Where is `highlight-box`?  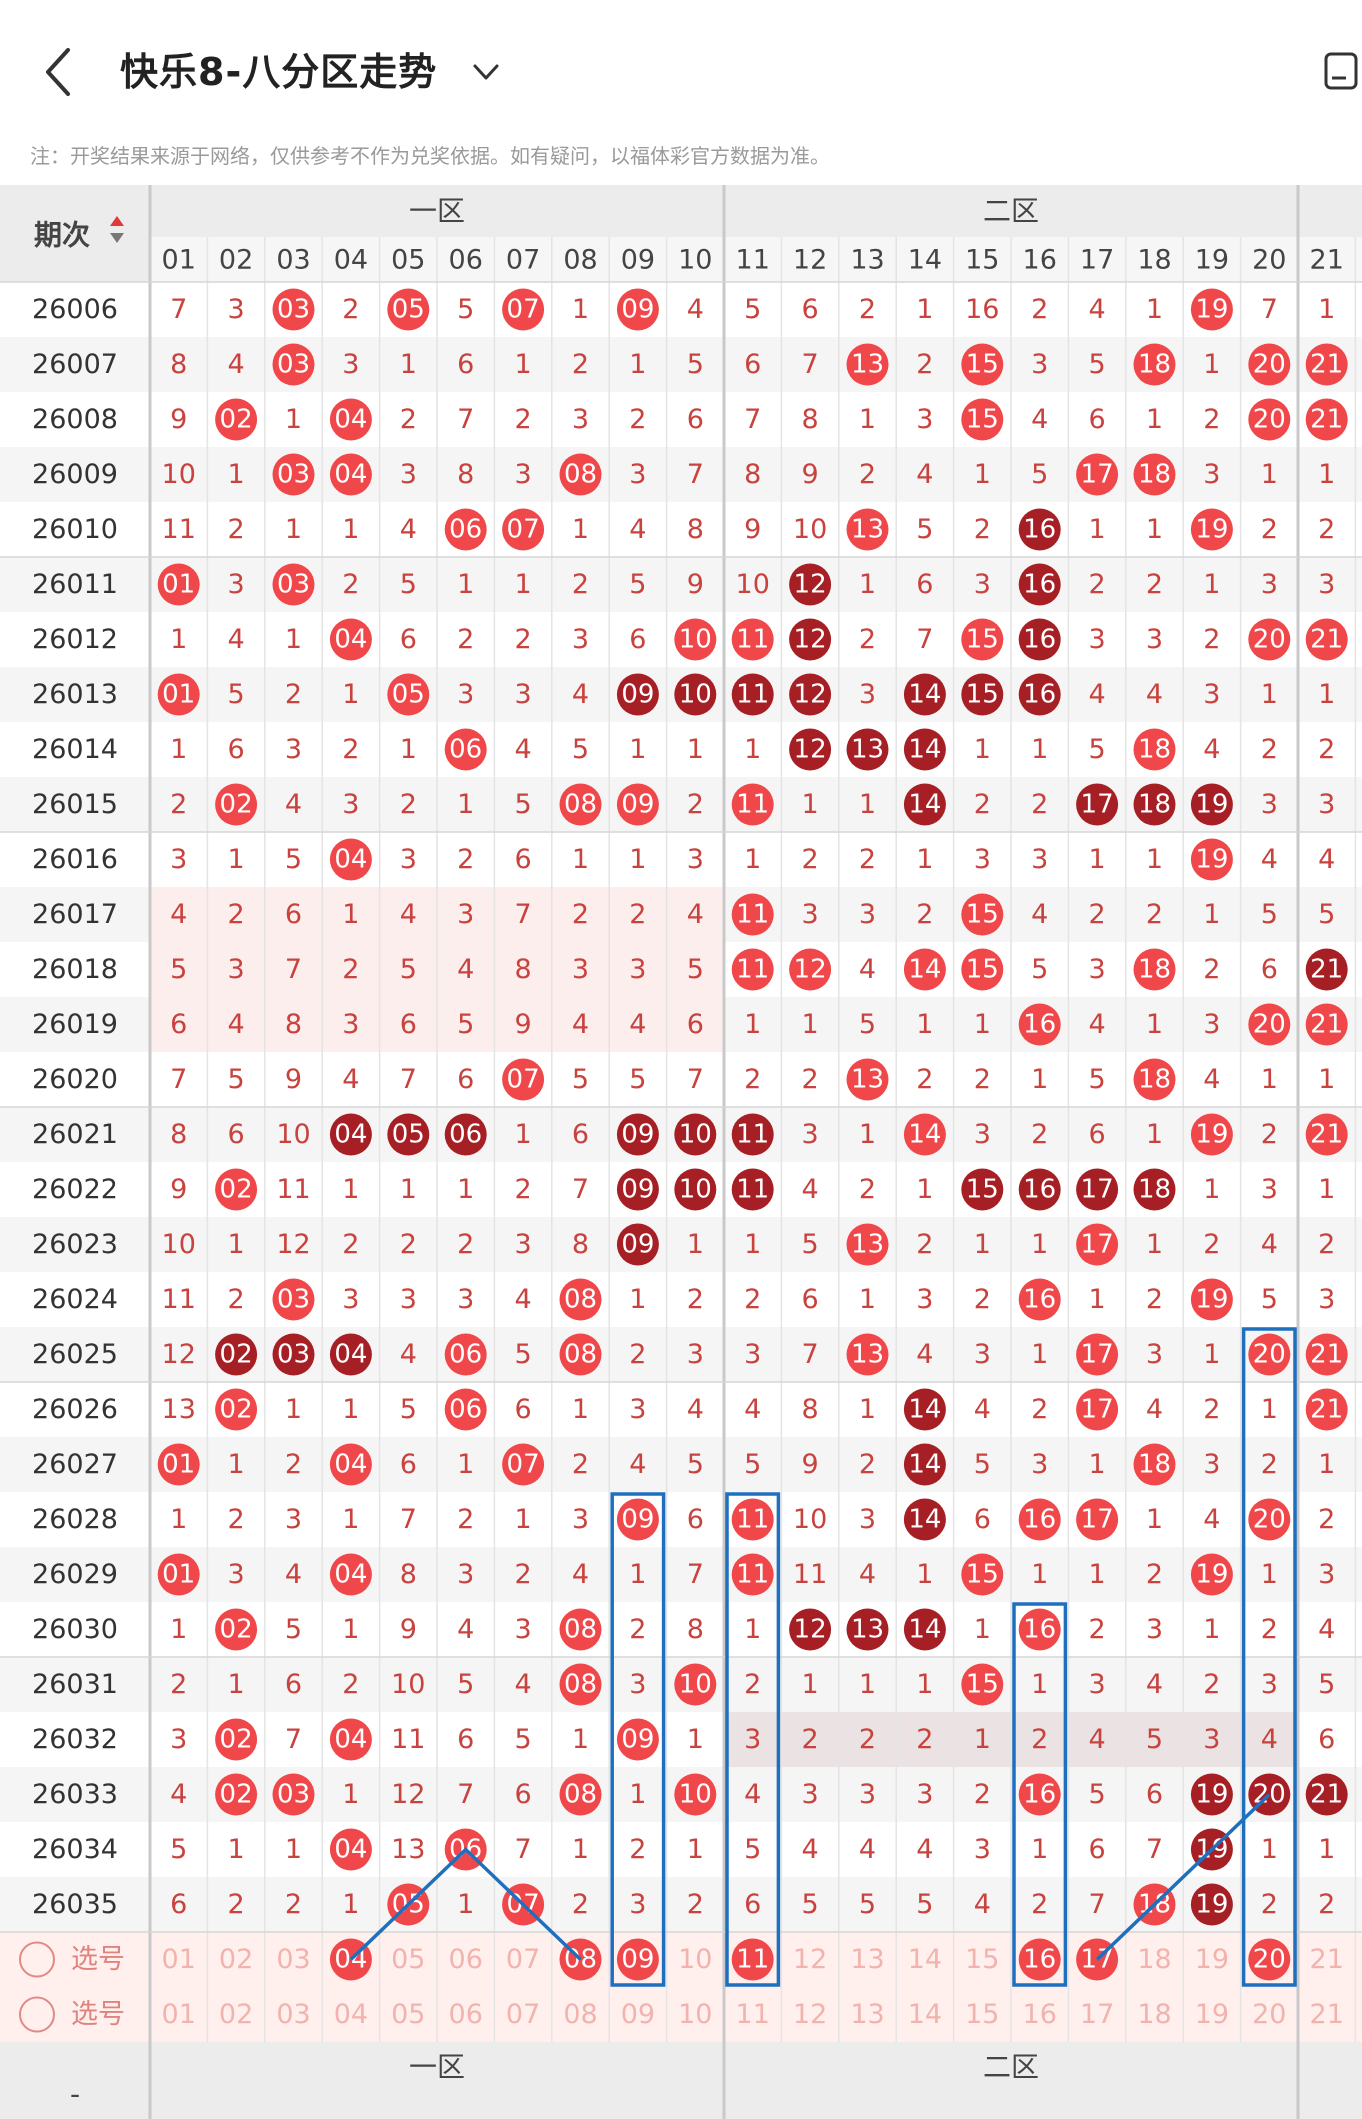
highlight-box is located at coordinates (1040, 1794).